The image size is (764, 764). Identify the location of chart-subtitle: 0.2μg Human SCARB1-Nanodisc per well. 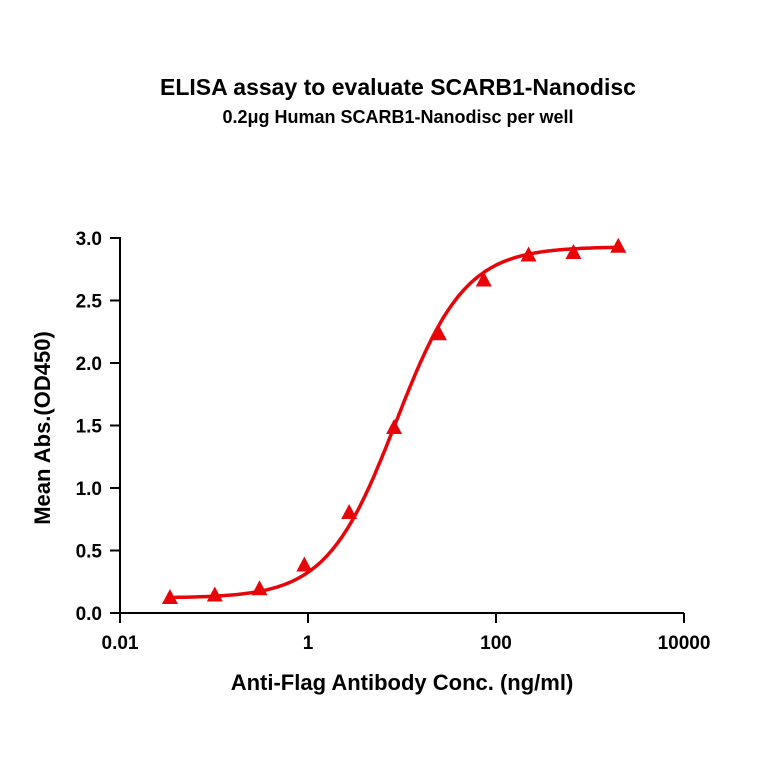
(398, 117).